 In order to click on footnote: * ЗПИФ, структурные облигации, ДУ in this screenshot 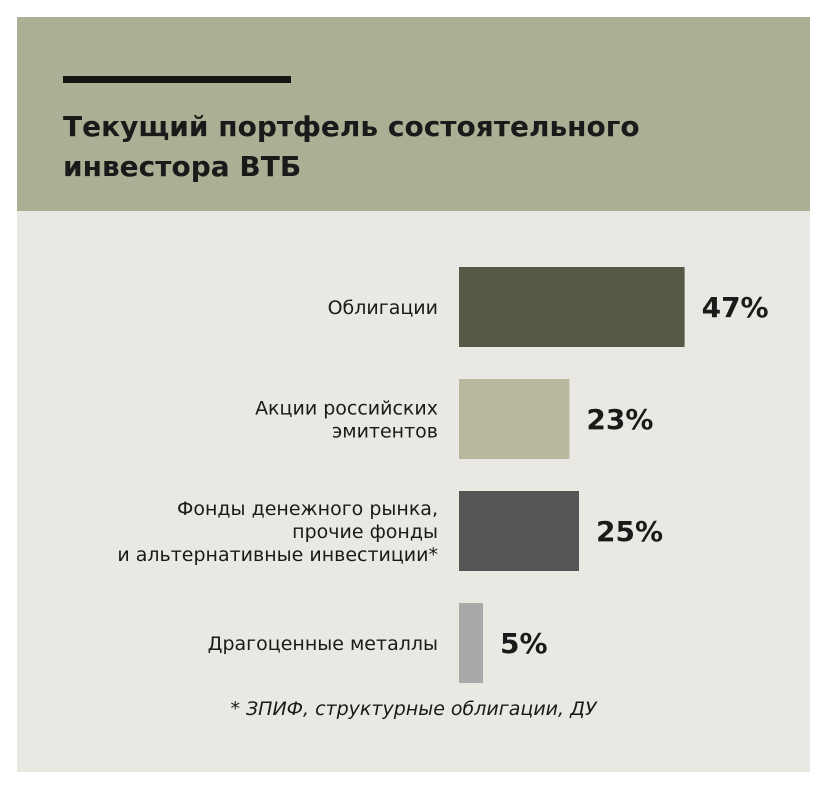, I will do `click(413, 709)`.